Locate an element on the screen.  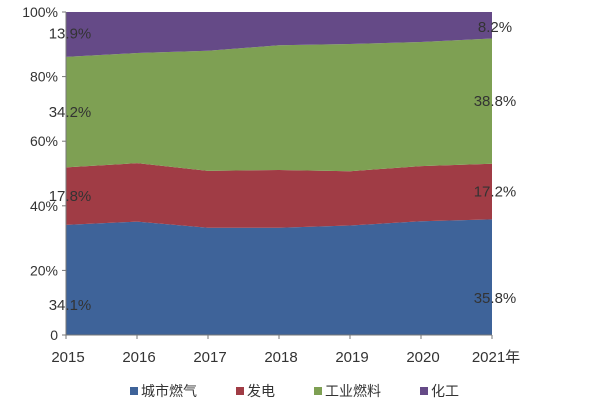
data-label: 13.9% is located at coordinates (70, 33).